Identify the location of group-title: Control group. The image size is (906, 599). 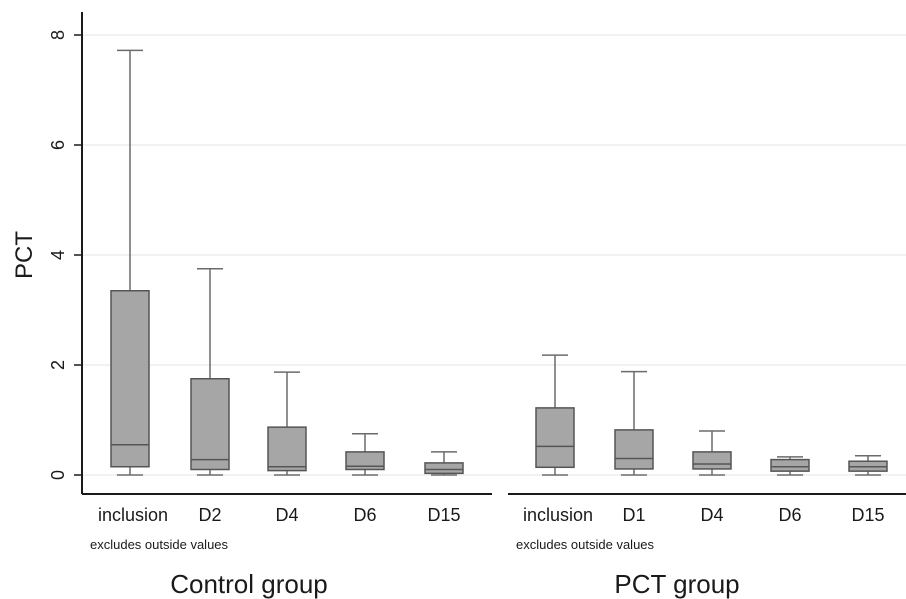
(249, 584).